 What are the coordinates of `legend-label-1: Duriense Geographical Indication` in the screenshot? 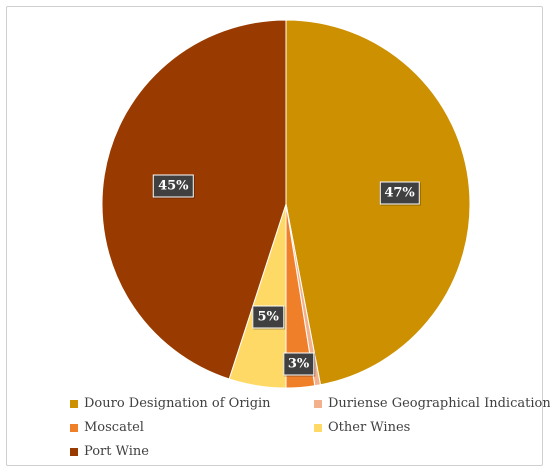 It's located at (439, 403).